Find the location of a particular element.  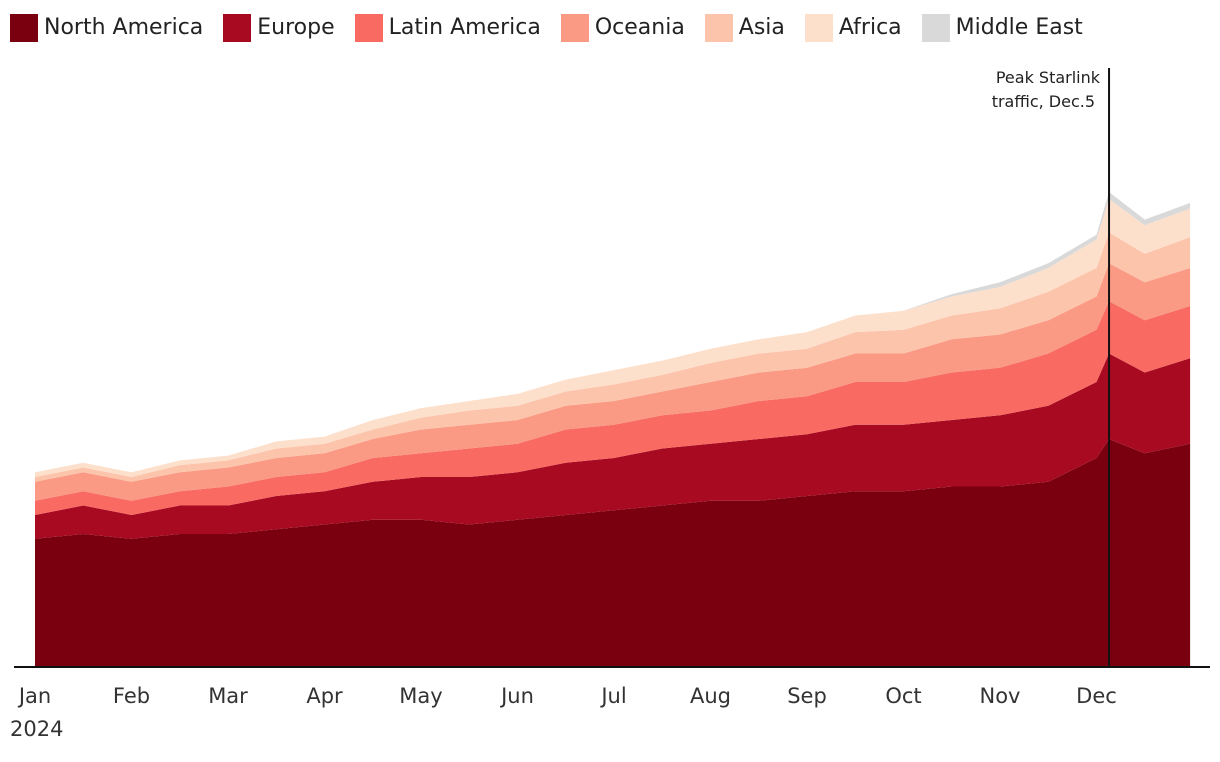

x-tick-label: Dec is located at coordinates (1096, 696).